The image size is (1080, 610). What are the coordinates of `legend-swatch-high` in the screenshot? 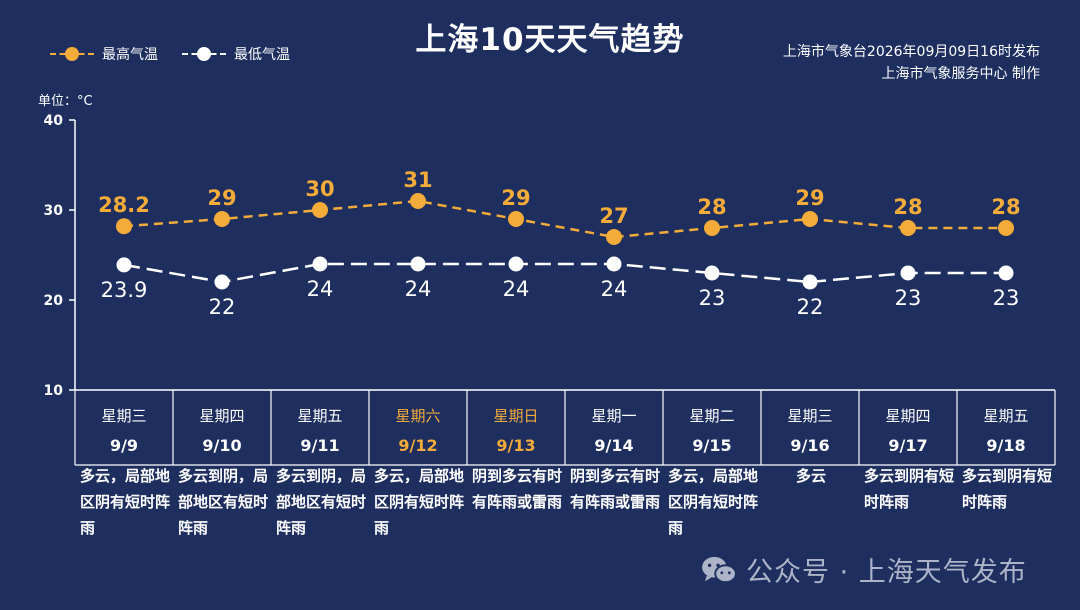 It's located at (72, 54).